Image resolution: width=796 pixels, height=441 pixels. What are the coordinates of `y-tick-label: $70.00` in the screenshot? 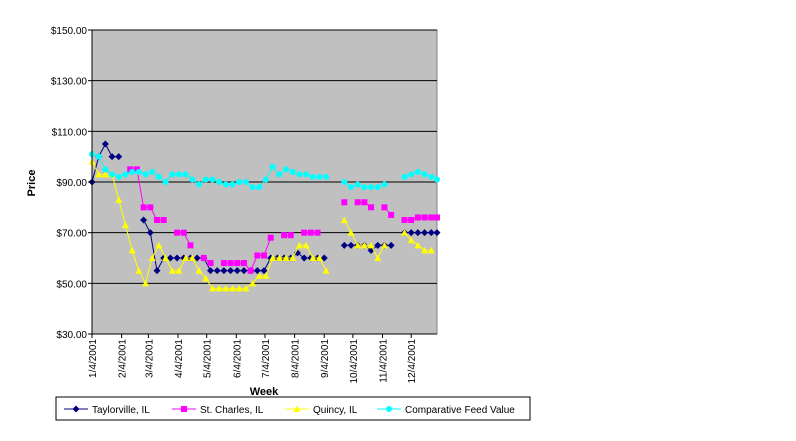 It's located at (71, 234).